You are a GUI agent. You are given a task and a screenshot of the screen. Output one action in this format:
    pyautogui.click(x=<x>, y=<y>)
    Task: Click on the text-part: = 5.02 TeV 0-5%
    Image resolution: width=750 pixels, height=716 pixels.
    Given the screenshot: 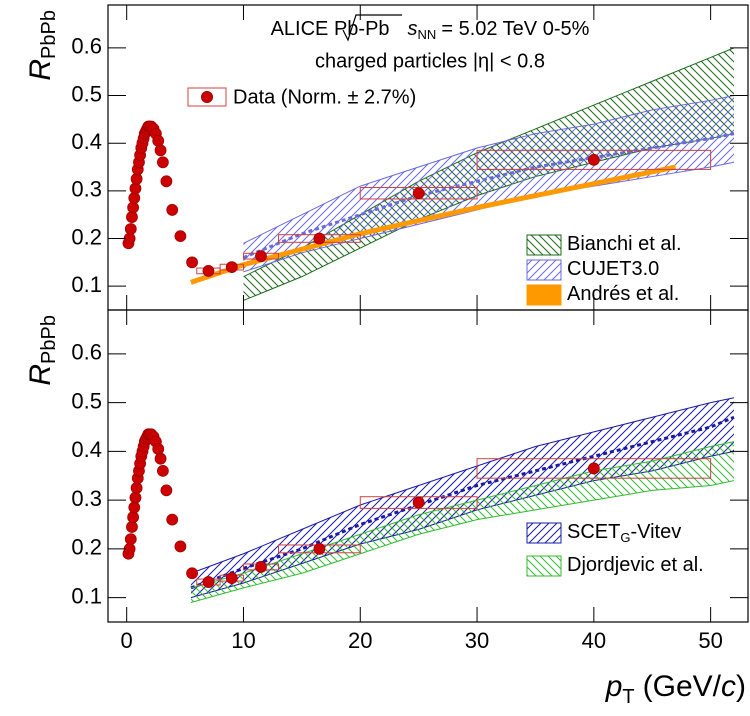 What is the action you would take?
    pyautogui.click(x=515, y=29)
    